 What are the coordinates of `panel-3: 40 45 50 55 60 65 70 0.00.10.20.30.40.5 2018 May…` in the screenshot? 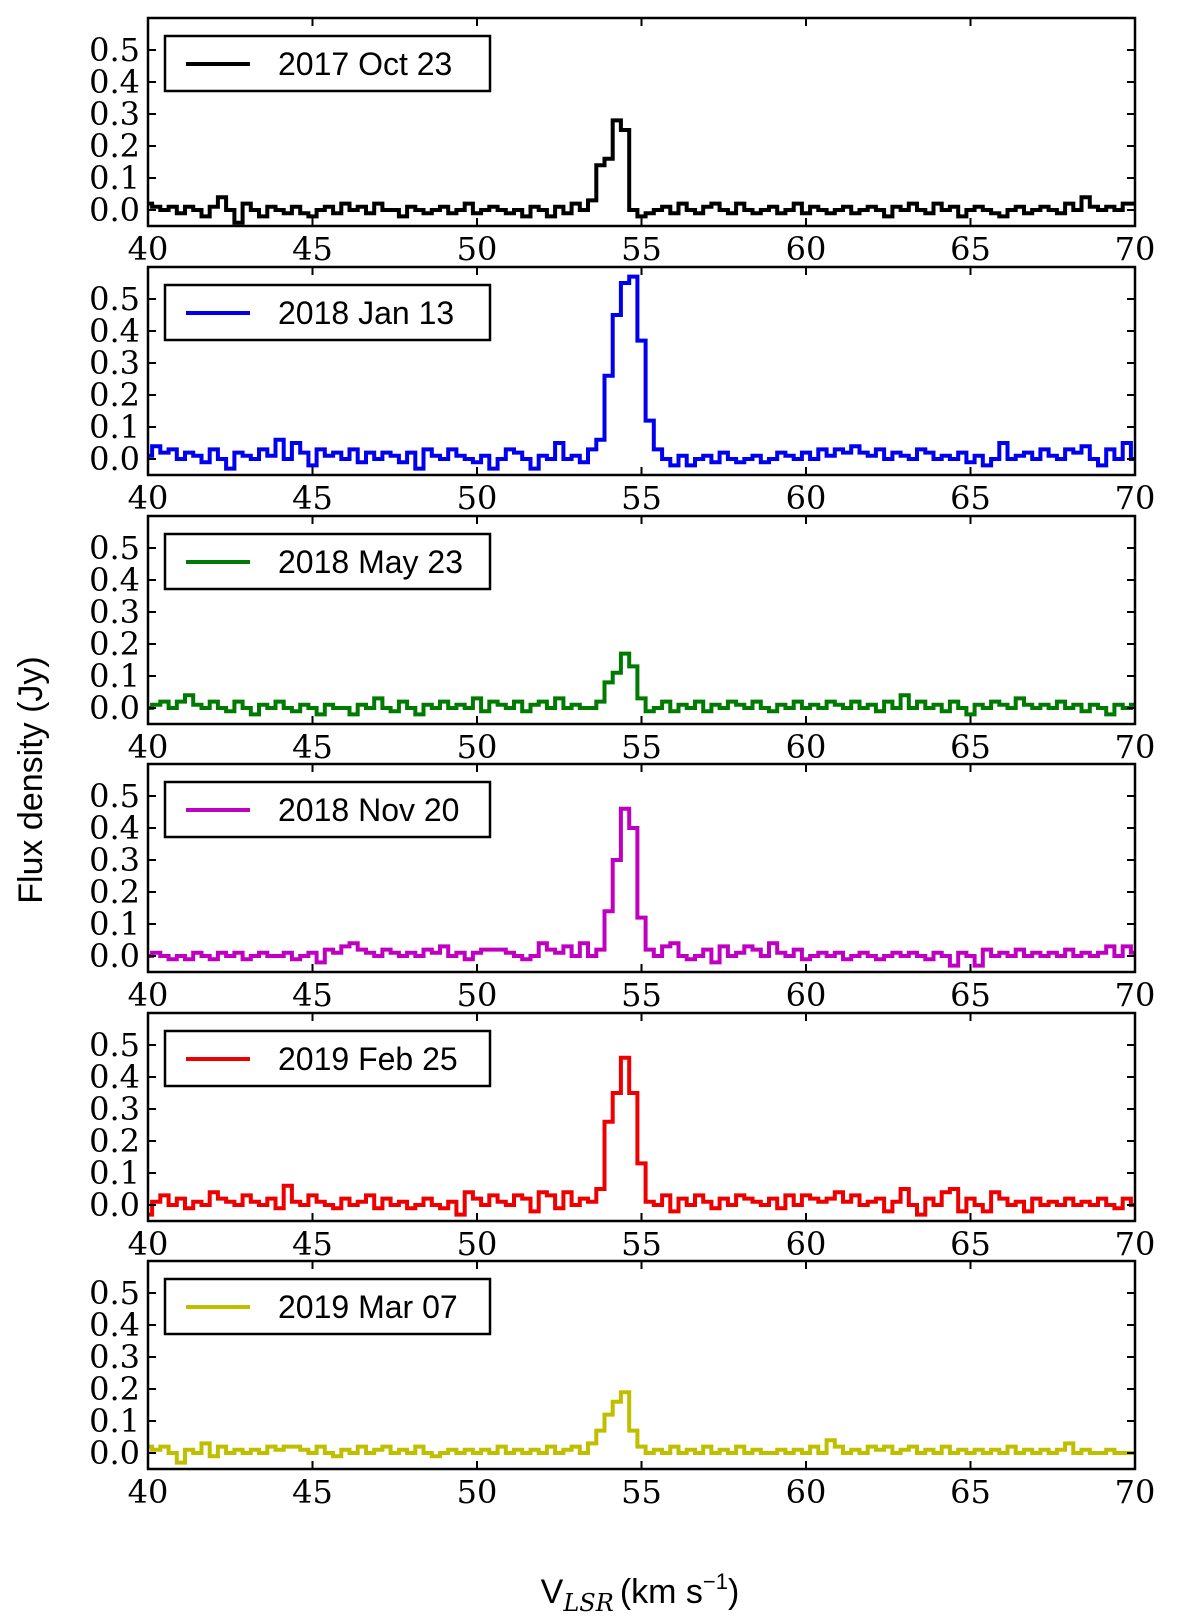 It's located at (622, 640).